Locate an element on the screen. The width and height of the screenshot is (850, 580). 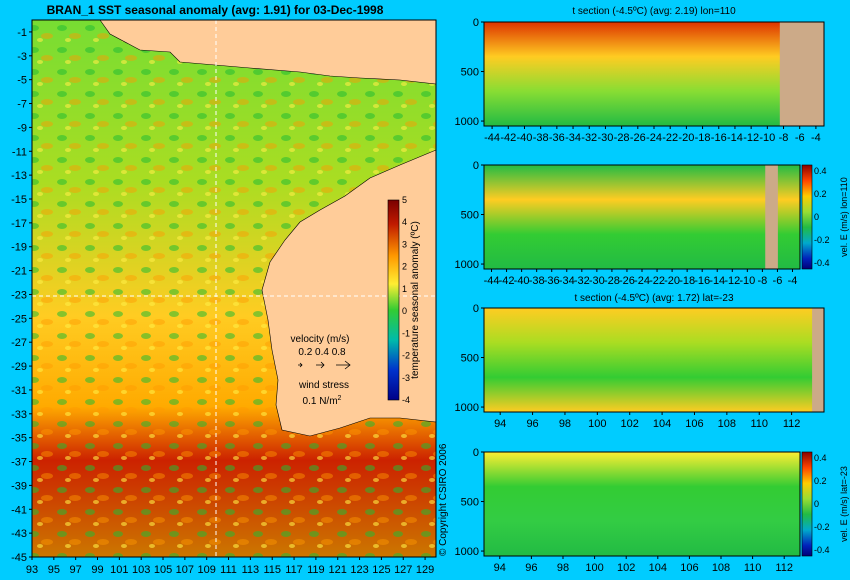
map-x-tick-label: 103 is located at coordinates (141, 570).